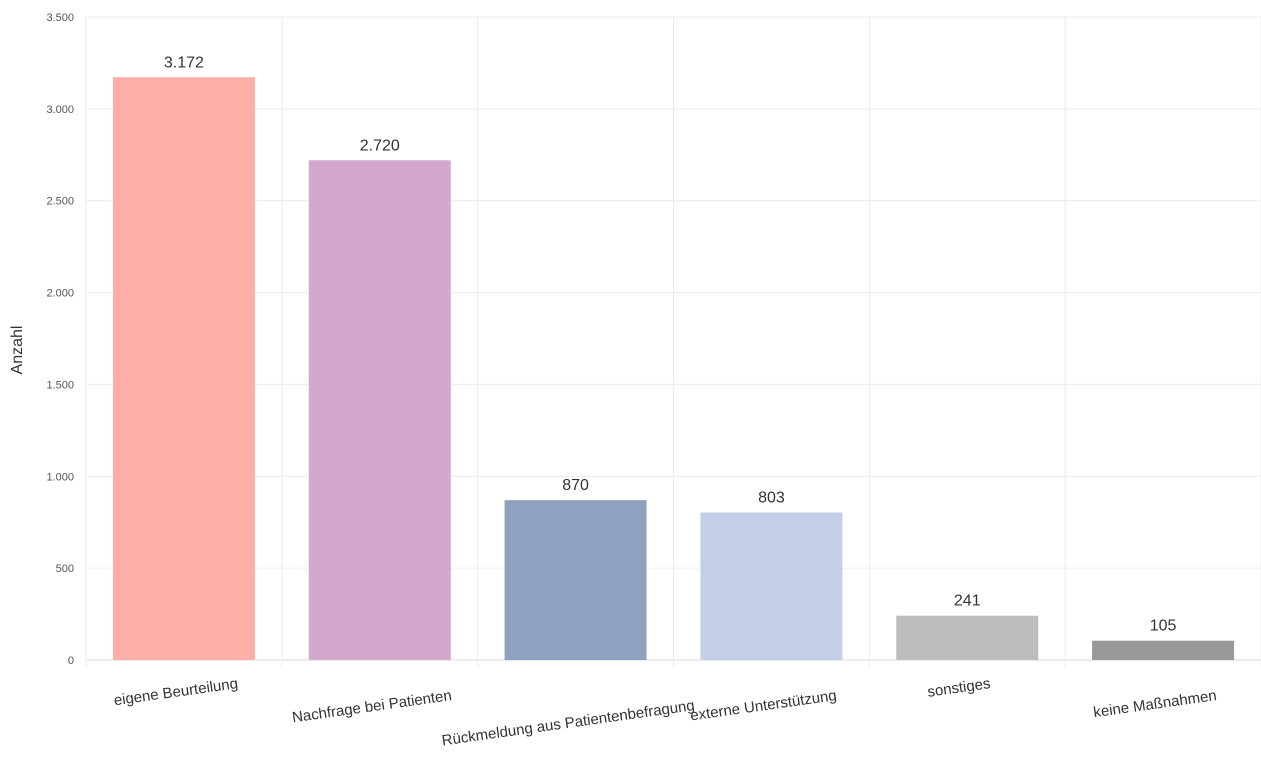 Image resolution: width=1261 pixels, height=760 pixels. Describe the element at coordinates (771, 497) in the screenshot. I see `data-label: 803` at that location.